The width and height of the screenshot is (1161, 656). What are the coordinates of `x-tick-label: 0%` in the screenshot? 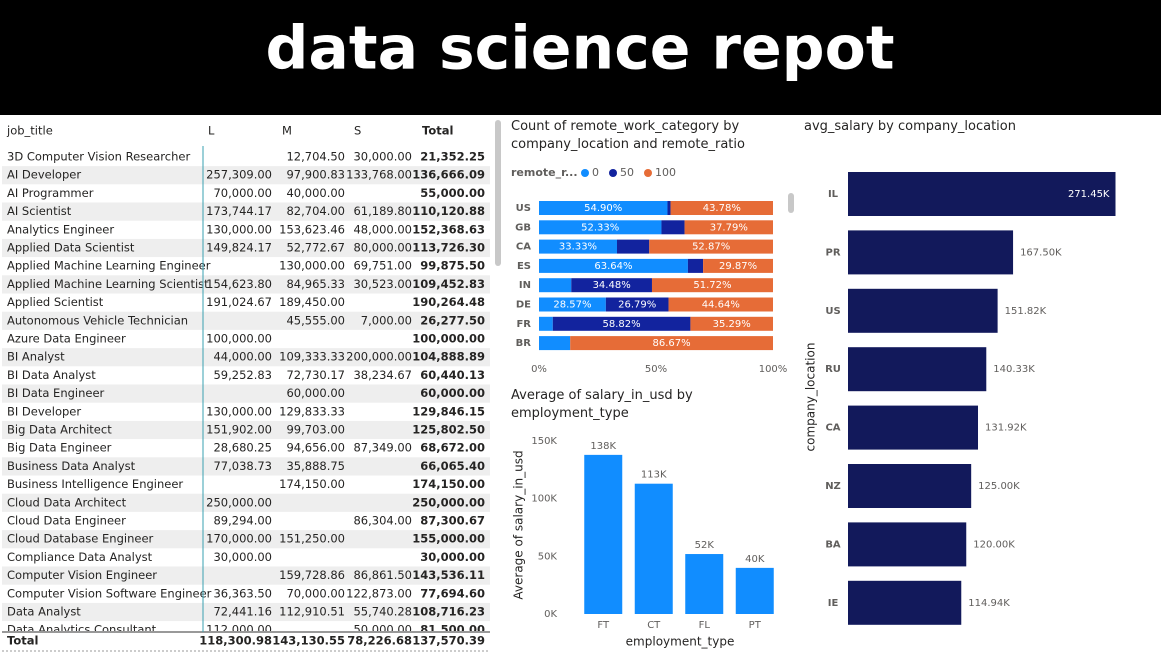 It's located at (539, 369).